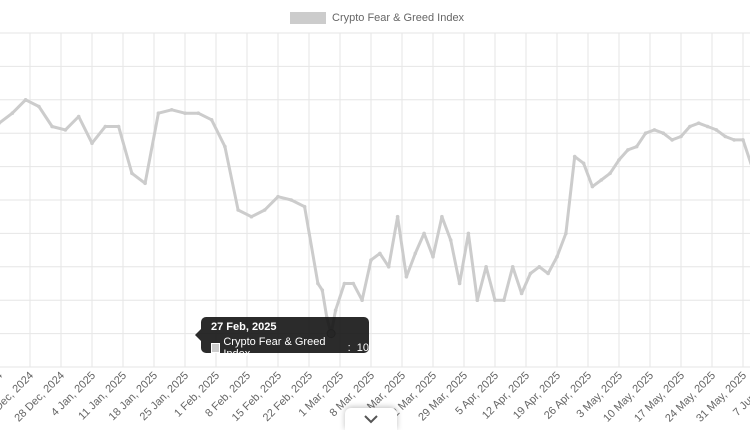 This screenshot has width=750, height=430. I want to click on tooltip-date: 27 Feb, 2025, so click(244, 327).